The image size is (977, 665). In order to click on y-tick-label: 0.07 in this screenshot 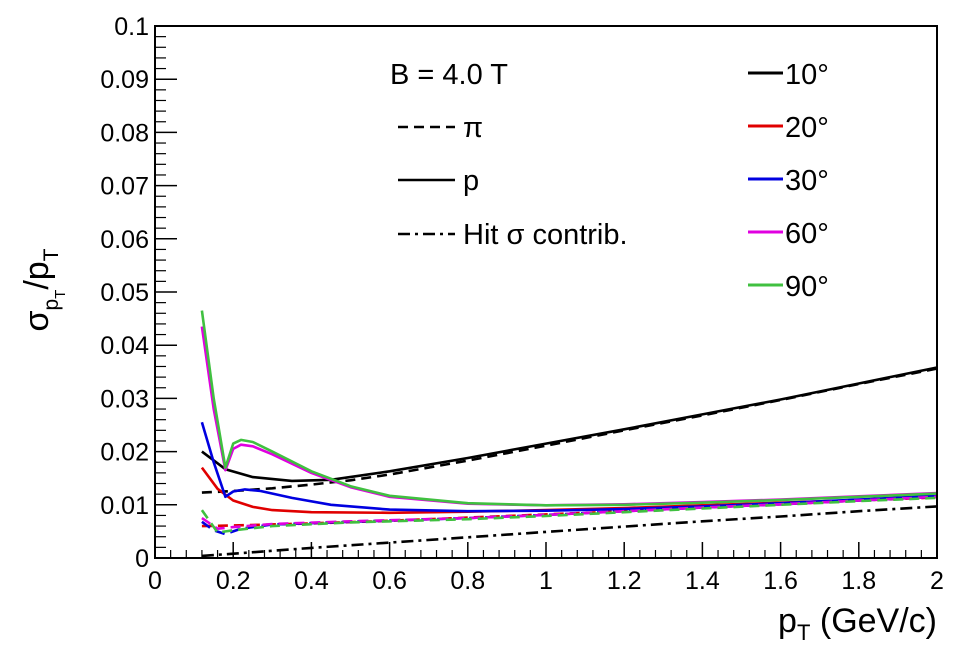, I will do `click(124, 187)`.